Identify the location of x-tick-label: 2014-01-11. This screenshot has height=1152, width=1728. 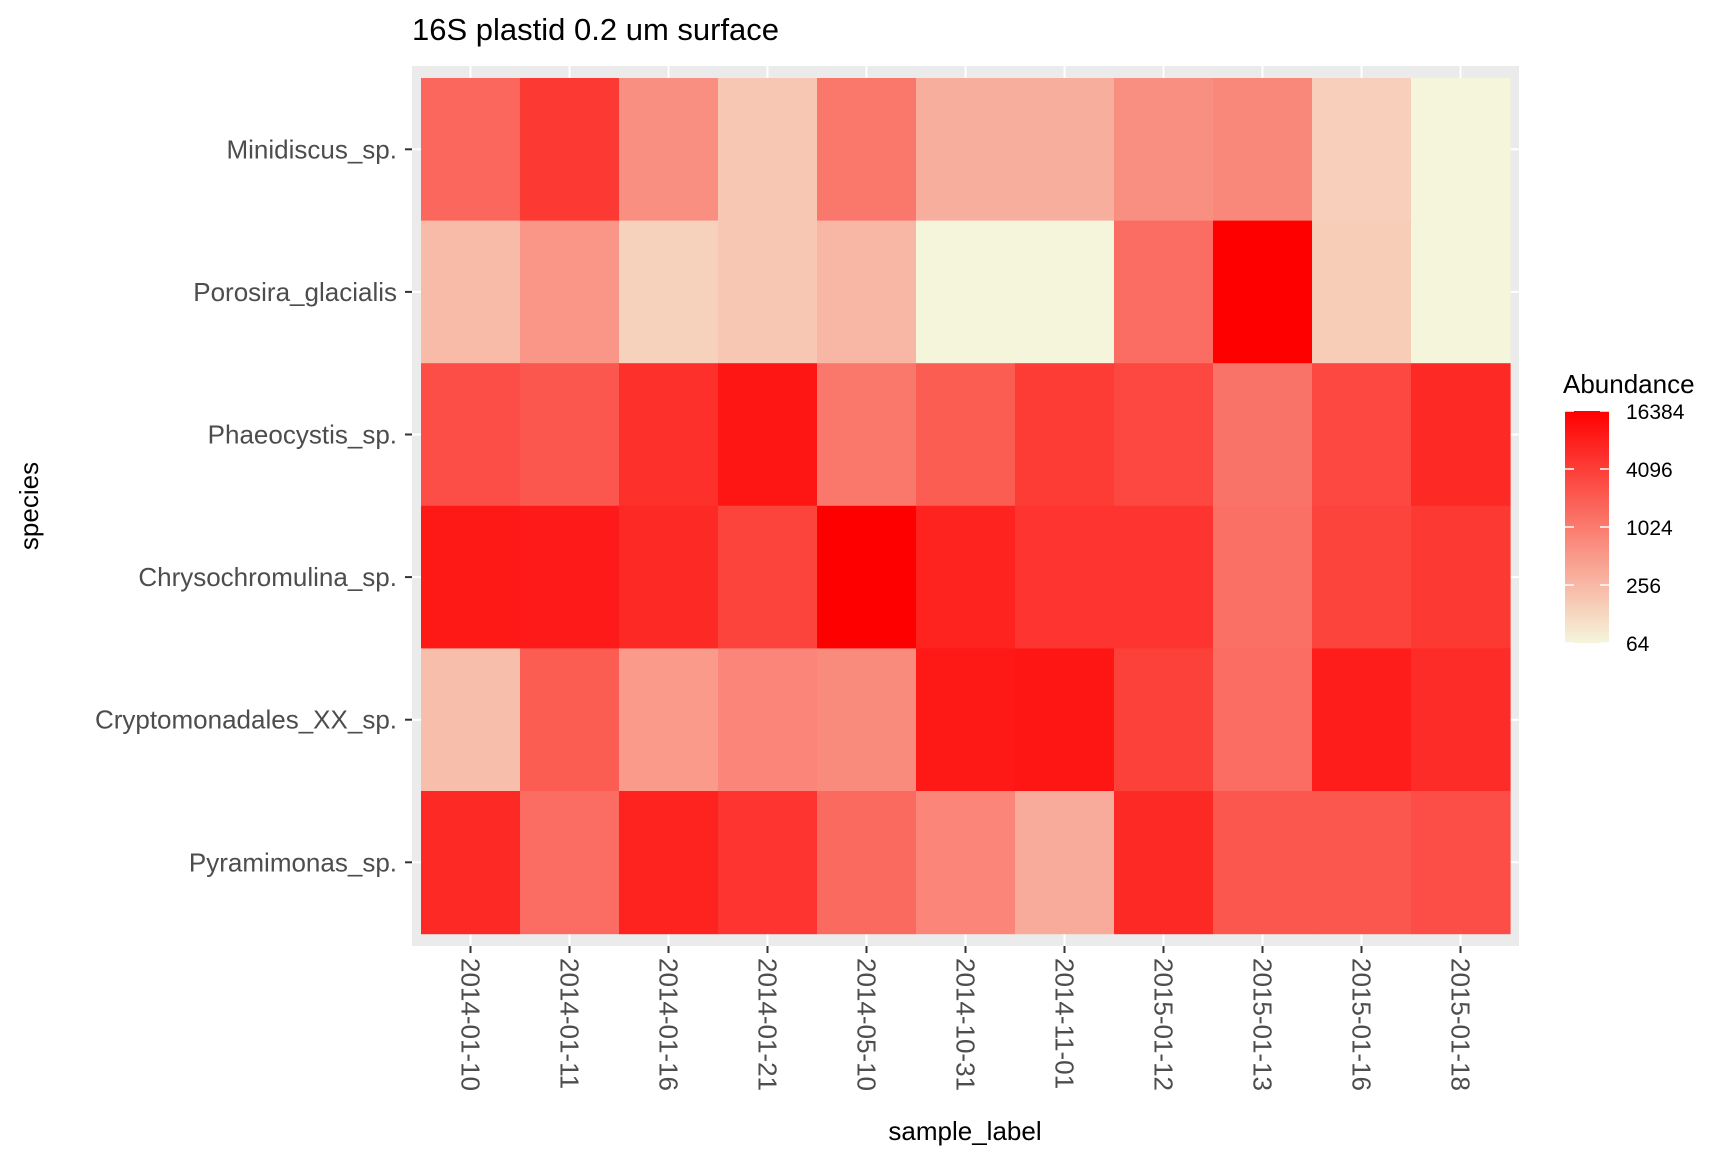
(570, 1023).